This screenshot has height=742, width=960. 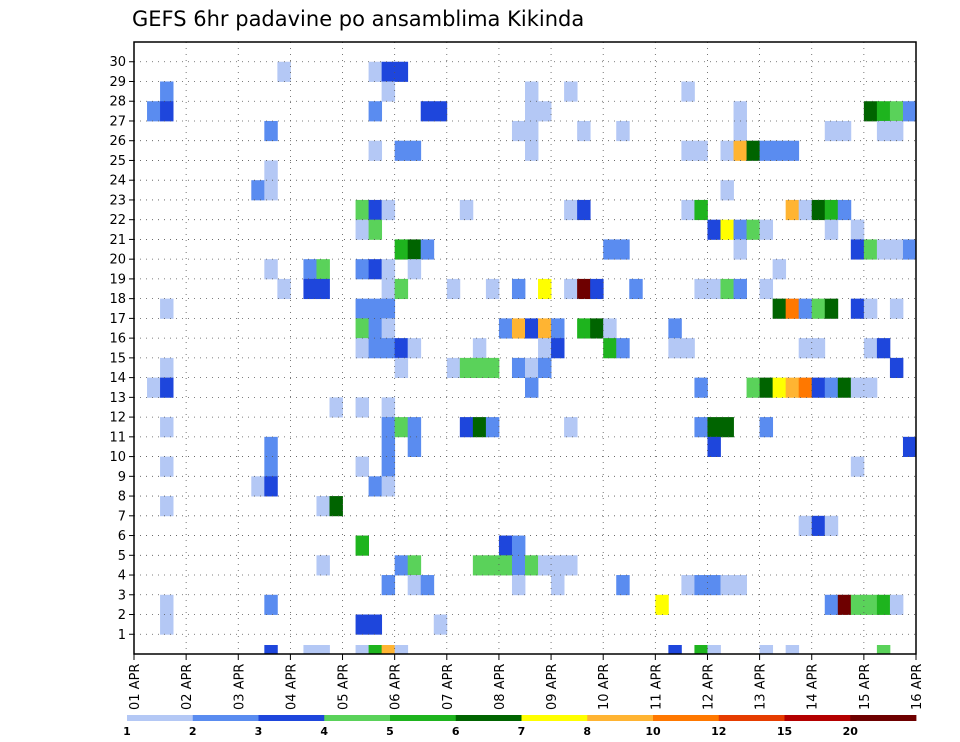 I want to click on y-tick-label: 17, so click(x=117, y=319).